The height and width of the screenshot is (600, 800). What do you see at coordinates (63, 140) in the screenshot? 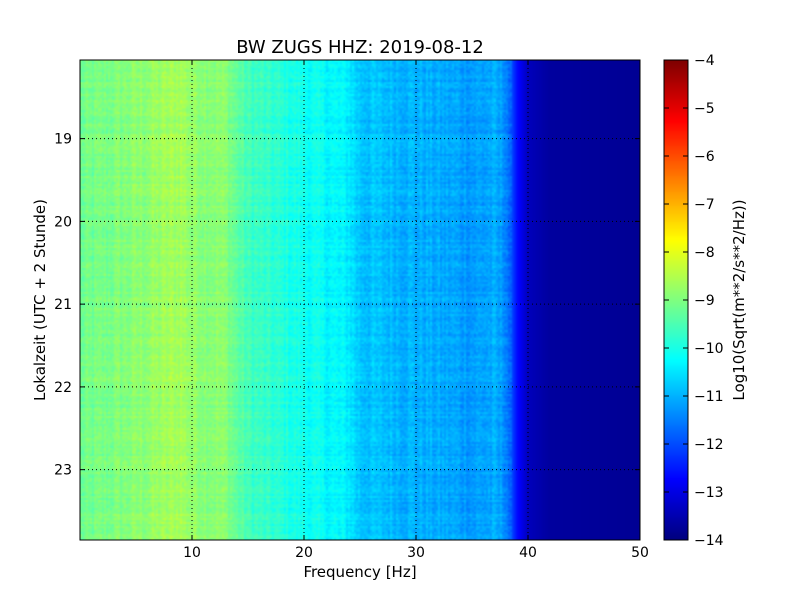
I see `y-tick-label: 19` at bounding box center [63, 140].